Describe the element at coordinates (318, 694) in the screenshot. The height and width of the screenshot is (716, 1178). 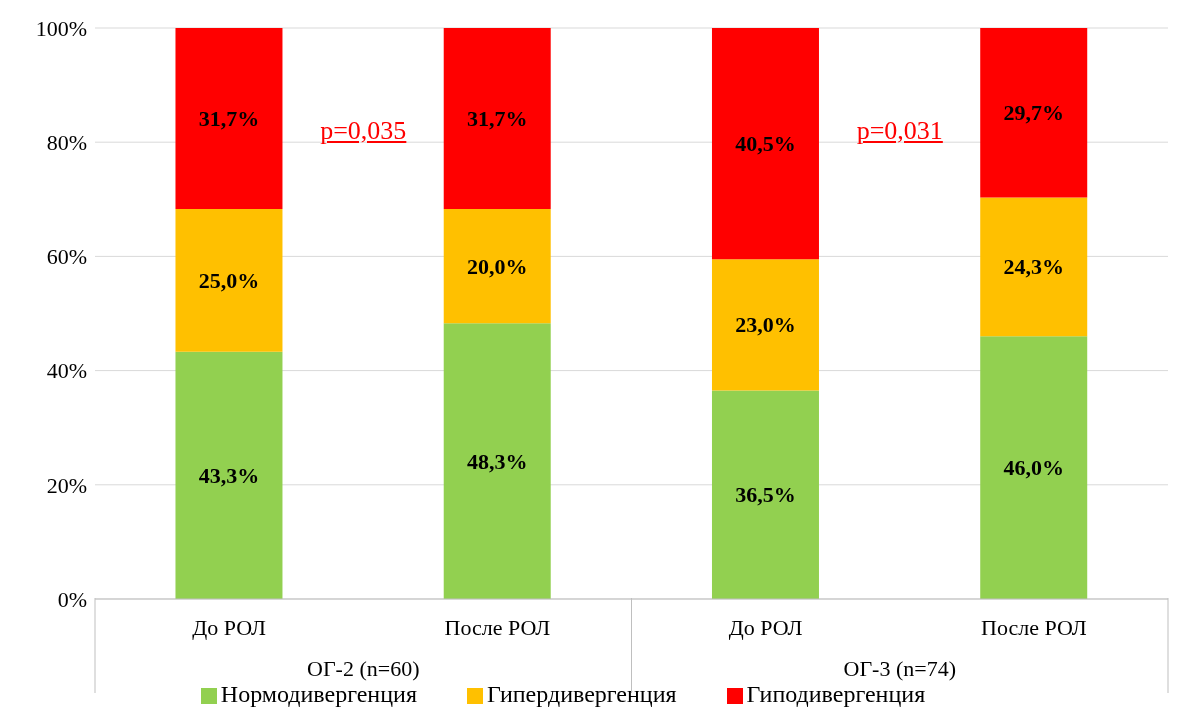
I see `legend-label: Нормодивергенция` at that location.